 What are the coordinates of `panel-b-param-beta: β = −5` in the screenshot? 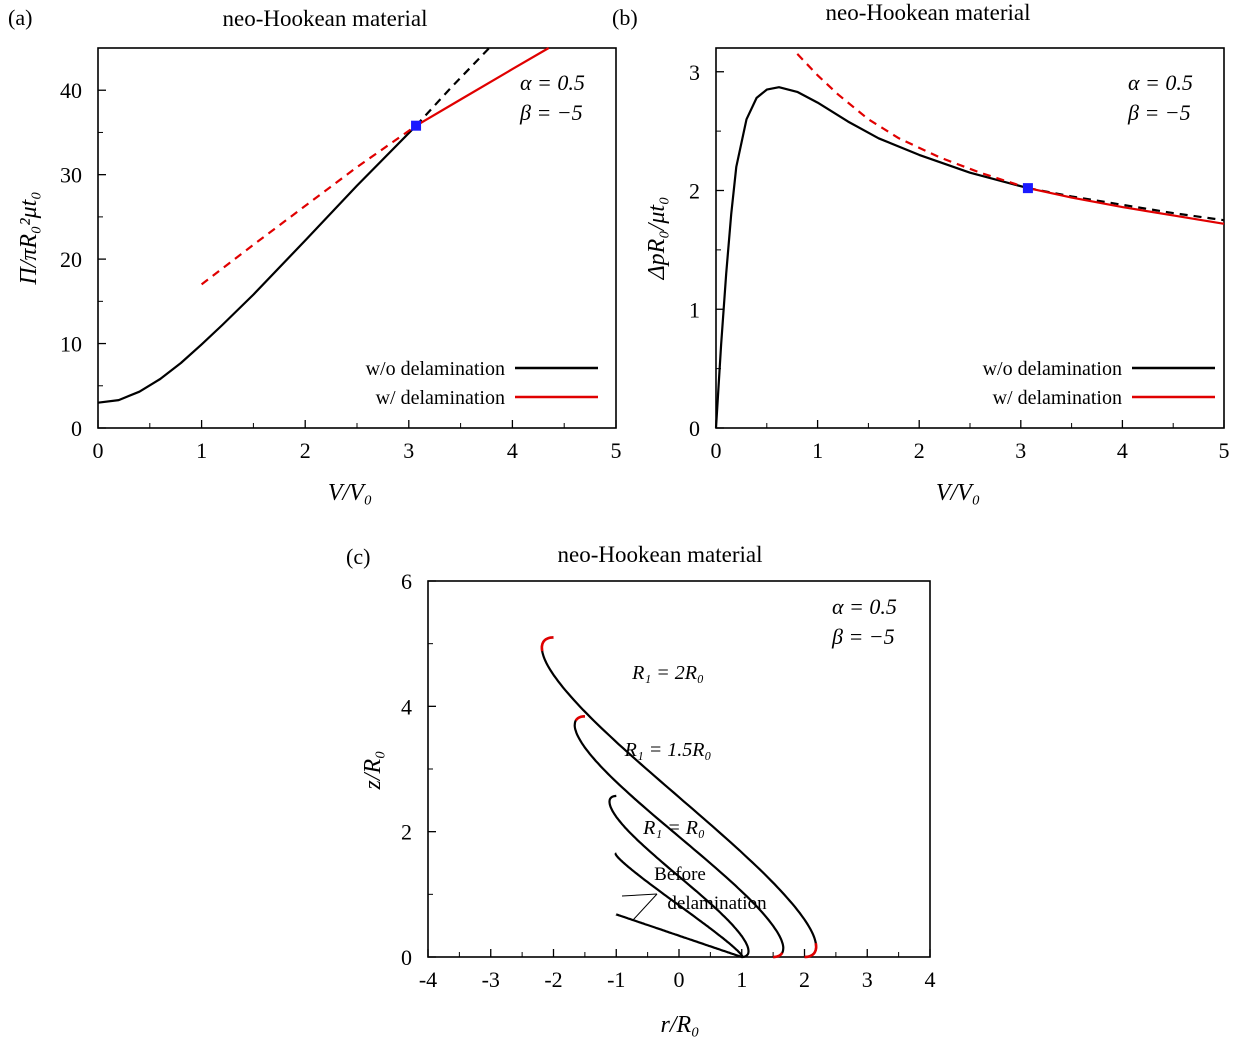 It's located at (1159, 112).